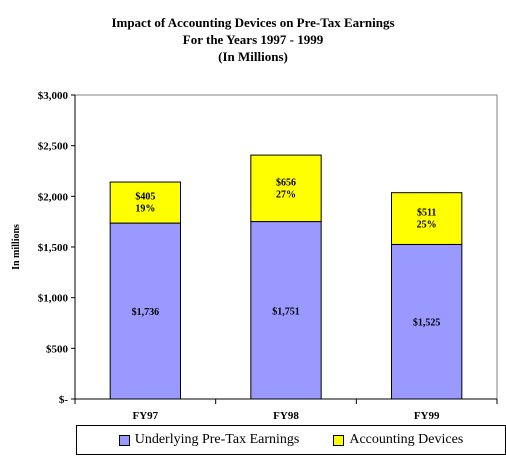 The image size is (506, 466). What do you see at coordinates (145, 197) in the screenshot?
I see `data-label-value: $405` at bounding box center [145, 197].